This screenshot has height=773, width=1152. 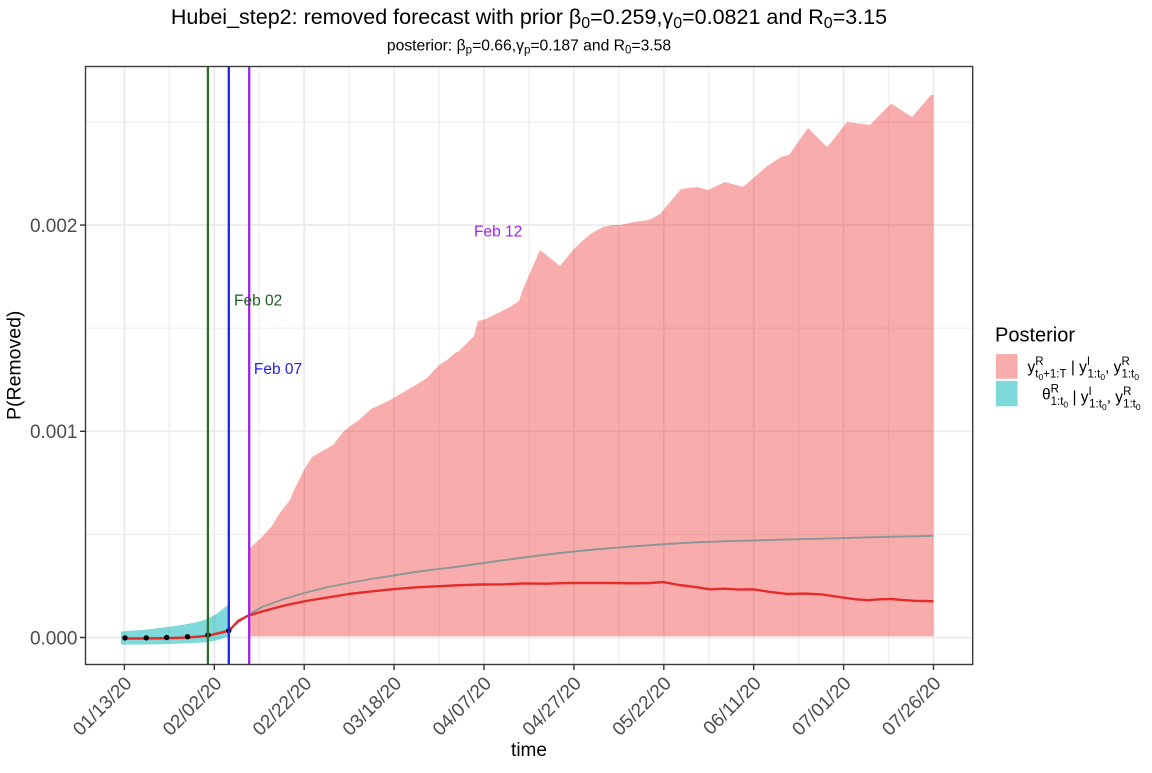 I want to click on svg-text: P(Removed), so click(x=15, y=365).